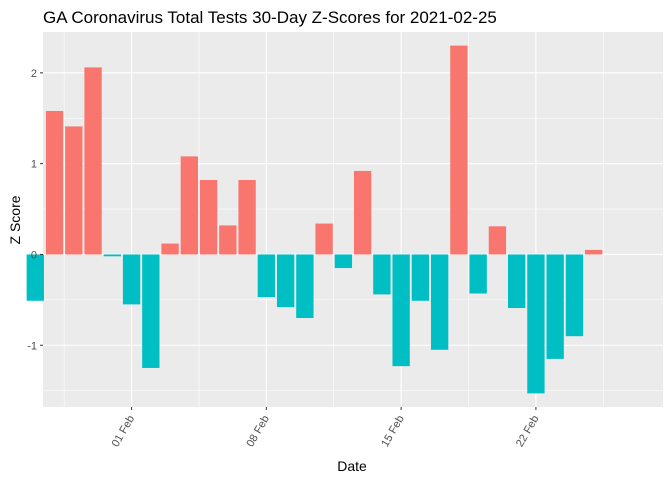 Image resolution: width=672 pixels, height=480 pixels. What do you see at coordinates (35, 210) in the screenshot?
I see `y-axis: -1 0 1 2` at bounding box center [35, 210].